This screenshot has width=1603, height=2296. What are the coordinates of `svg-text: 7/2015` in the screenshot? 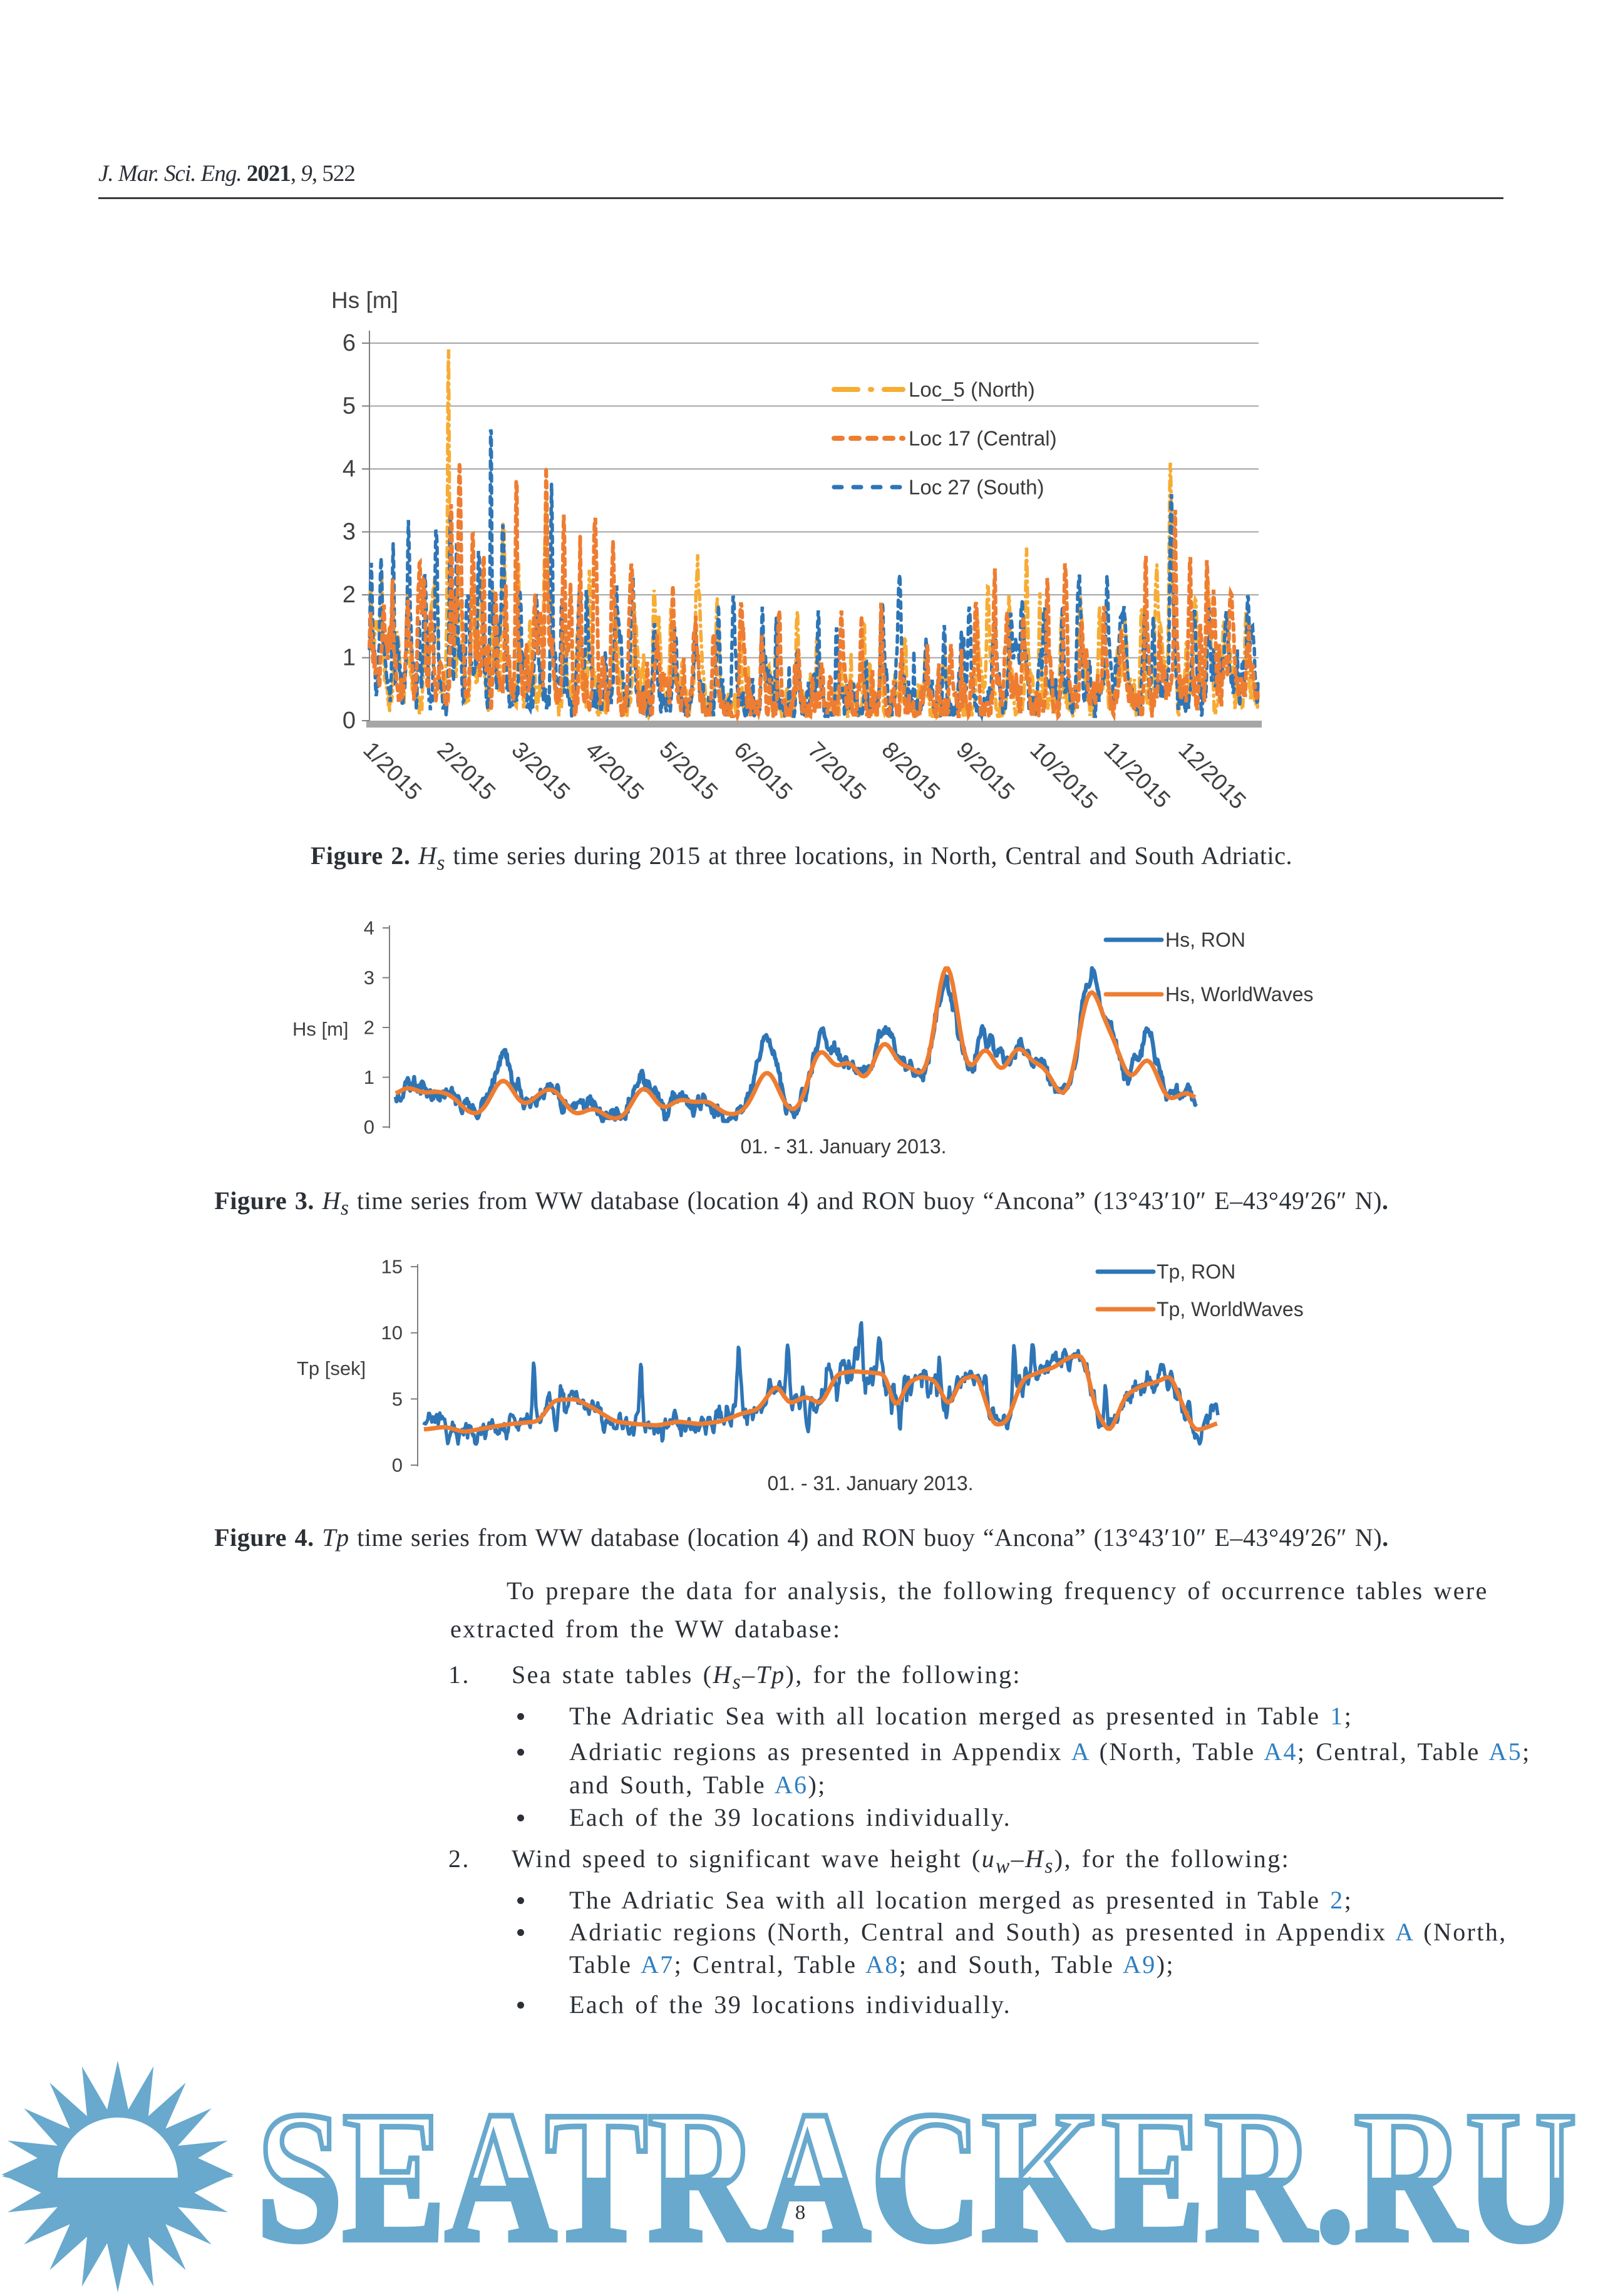 It's located at (837, 771).